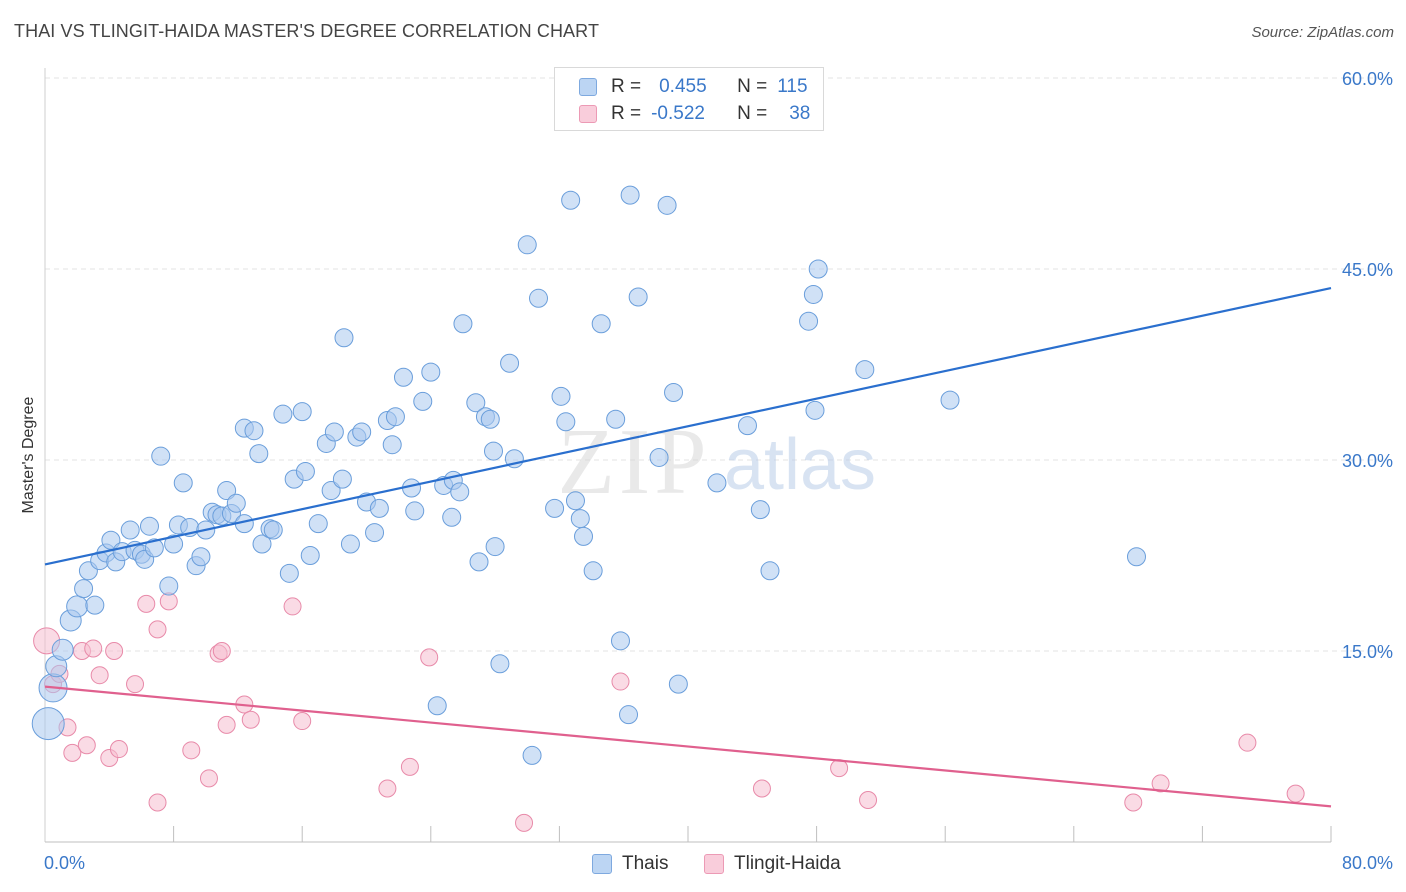 Image resolution: width=1406 pixels, height=892 pixels. What do you see at coordinates (588, 114) in the screenshot?
I see `legend-swatch-tlingit` at bounding box center [588, 114].